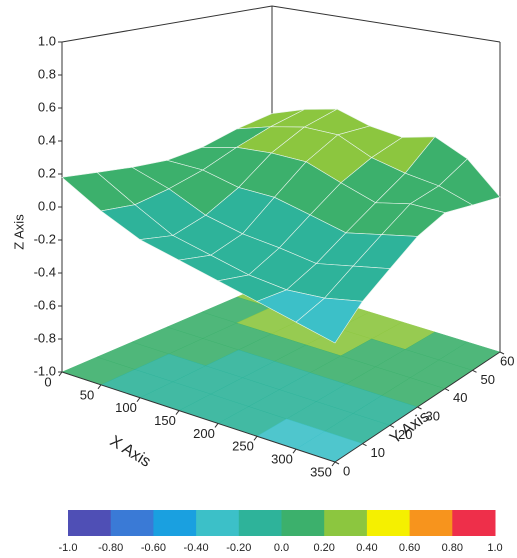 The image size is (517, 558). I want to click on z-tick-label: -1.0, so click(45, 370).